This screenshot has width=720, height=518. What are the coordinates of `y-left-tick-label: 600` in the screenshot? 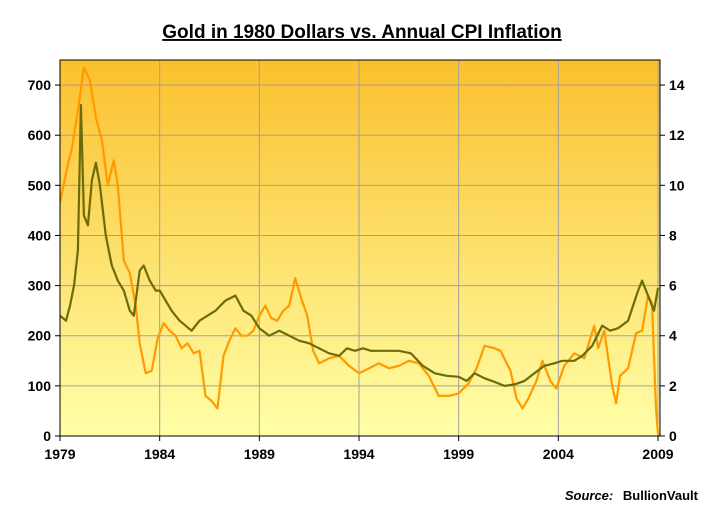 It's located at (40, 135).